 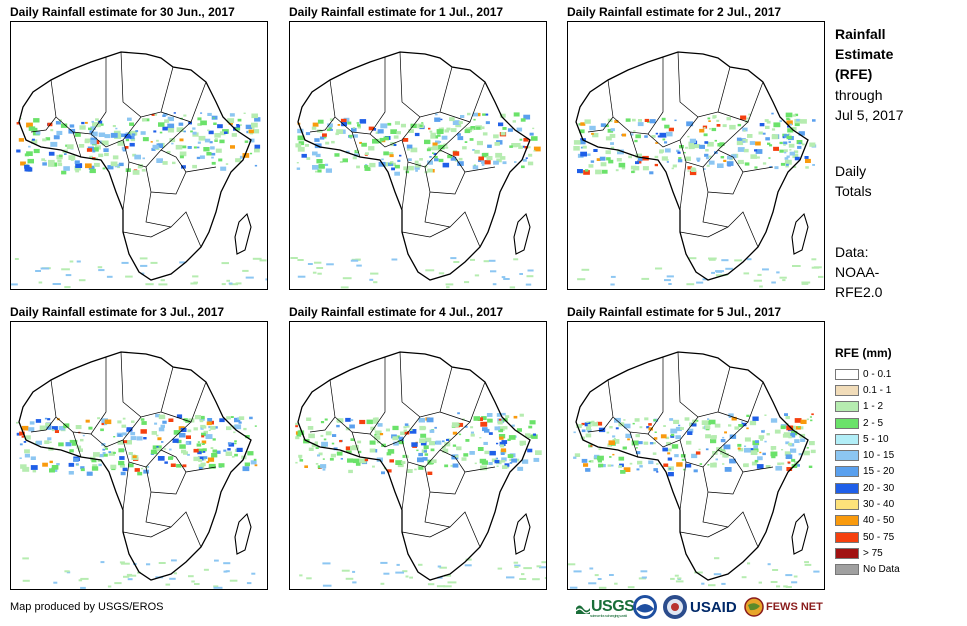 I want to click on sidebar-through: through Jul 5, 2017, so click(x=869, y=105).